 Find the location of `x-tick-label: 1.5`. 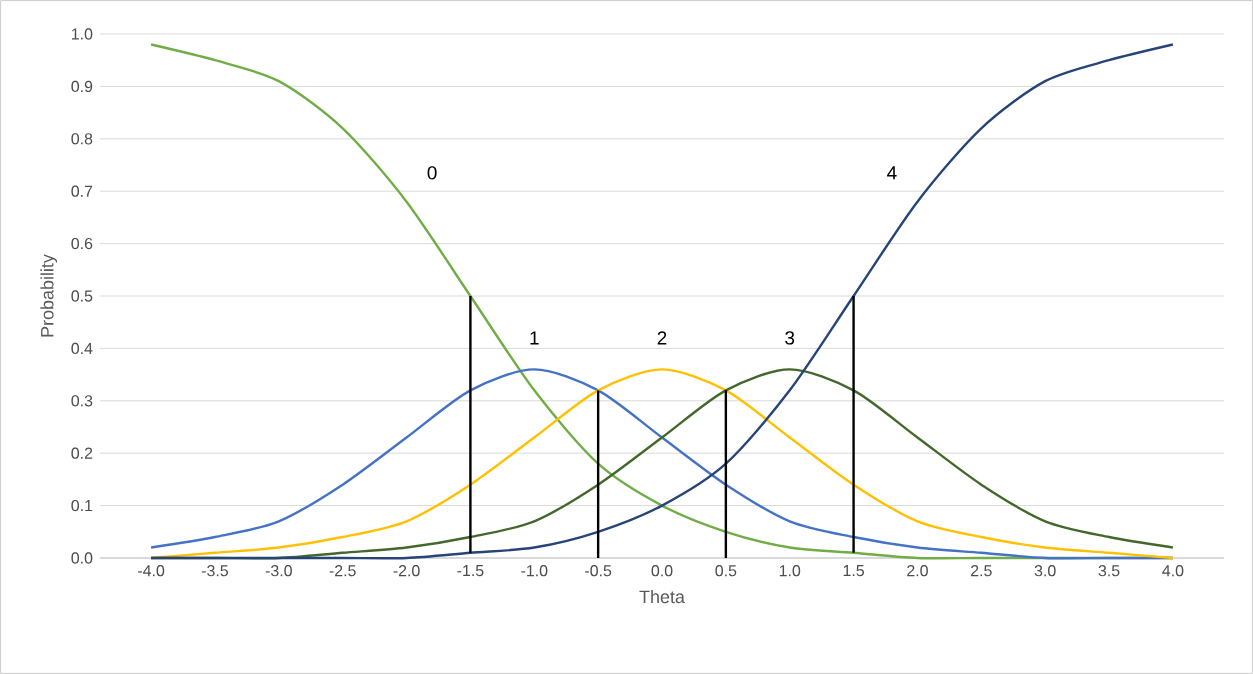

x-tick-label: 1.5 is located at coordinates (853, 571).